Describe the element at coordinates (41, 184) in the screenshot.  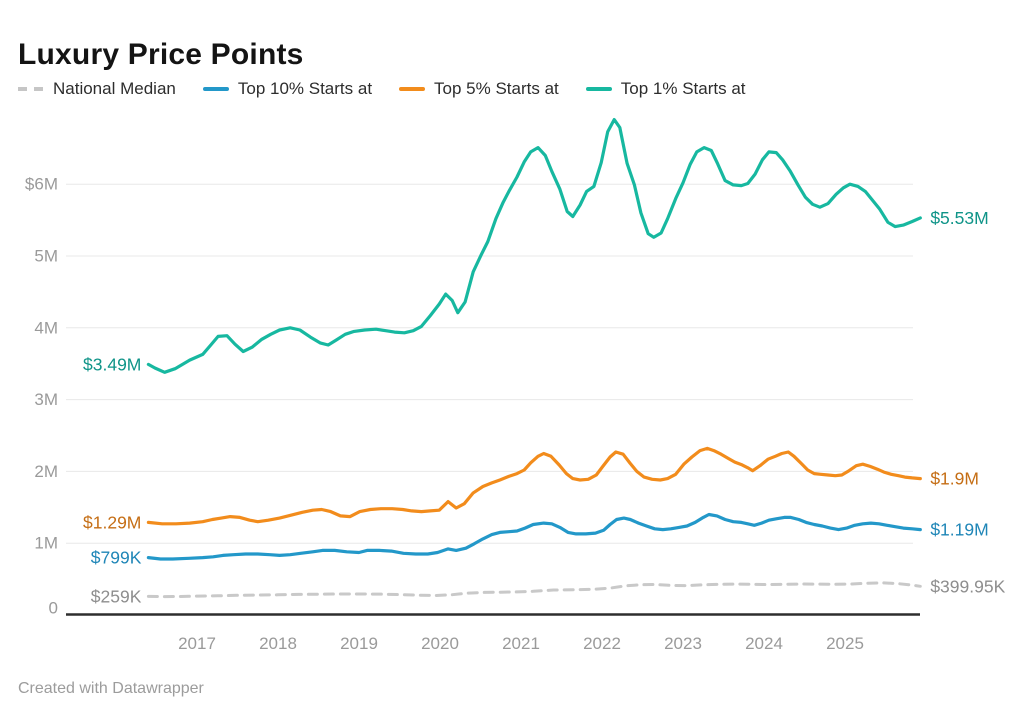
I see `y-tick-label: $6M` at that location.